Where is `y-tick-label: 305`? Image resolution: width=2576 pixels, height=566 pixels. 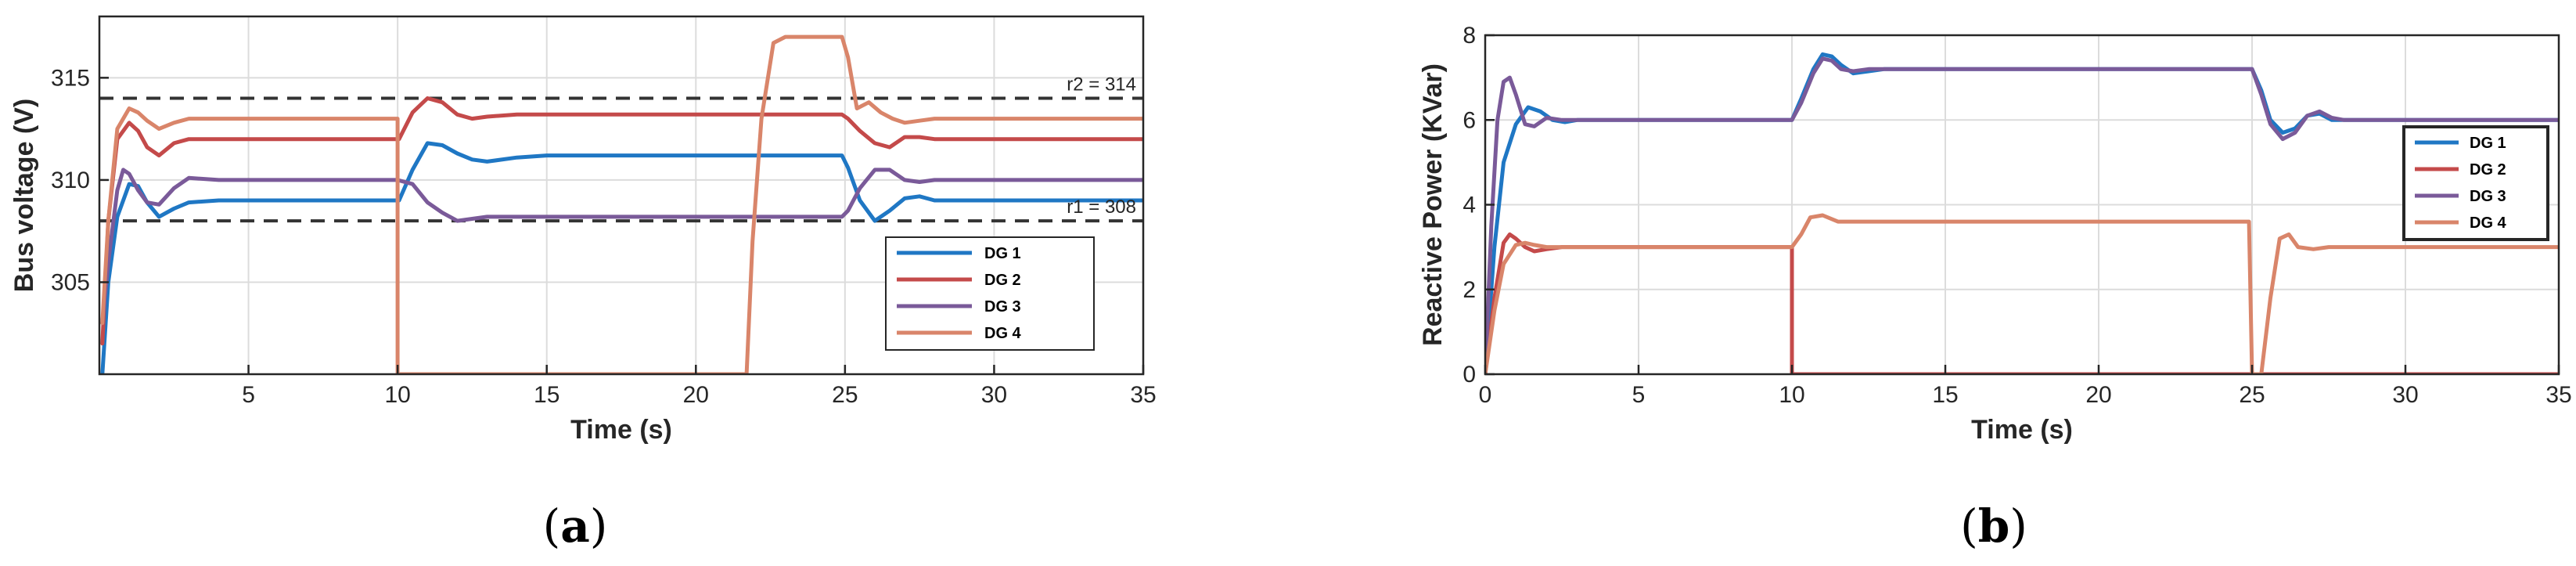
y-tick-label: 305 is located at coordinates (70, 282).